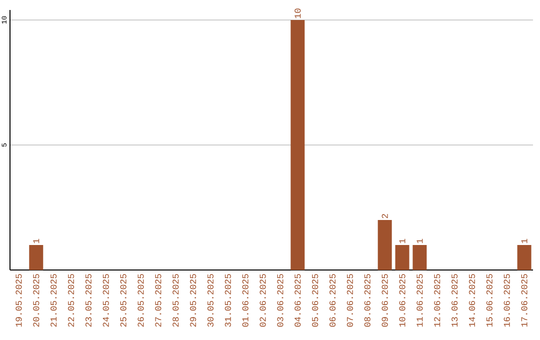 The height and width of the screenshot is (340, 540). I want to click on x-tick-label: 08.06.2025, so click(367, 300).